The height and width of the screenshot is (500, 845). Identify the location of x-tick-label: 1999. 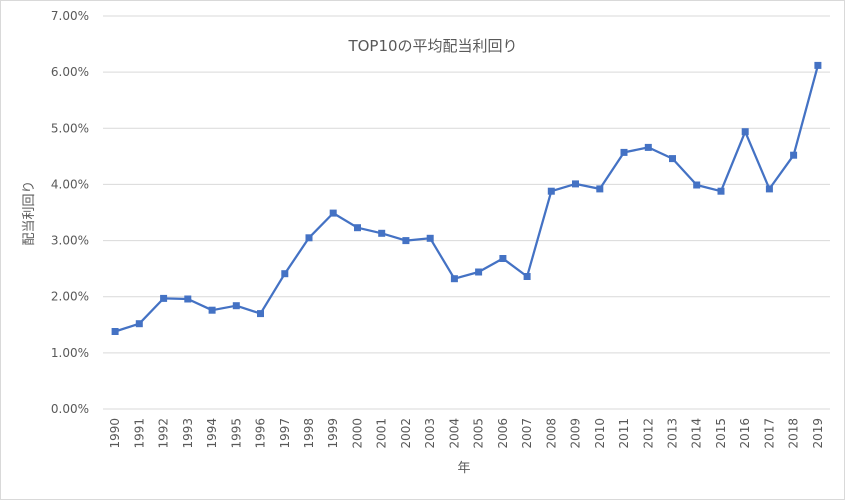
(333, 433).